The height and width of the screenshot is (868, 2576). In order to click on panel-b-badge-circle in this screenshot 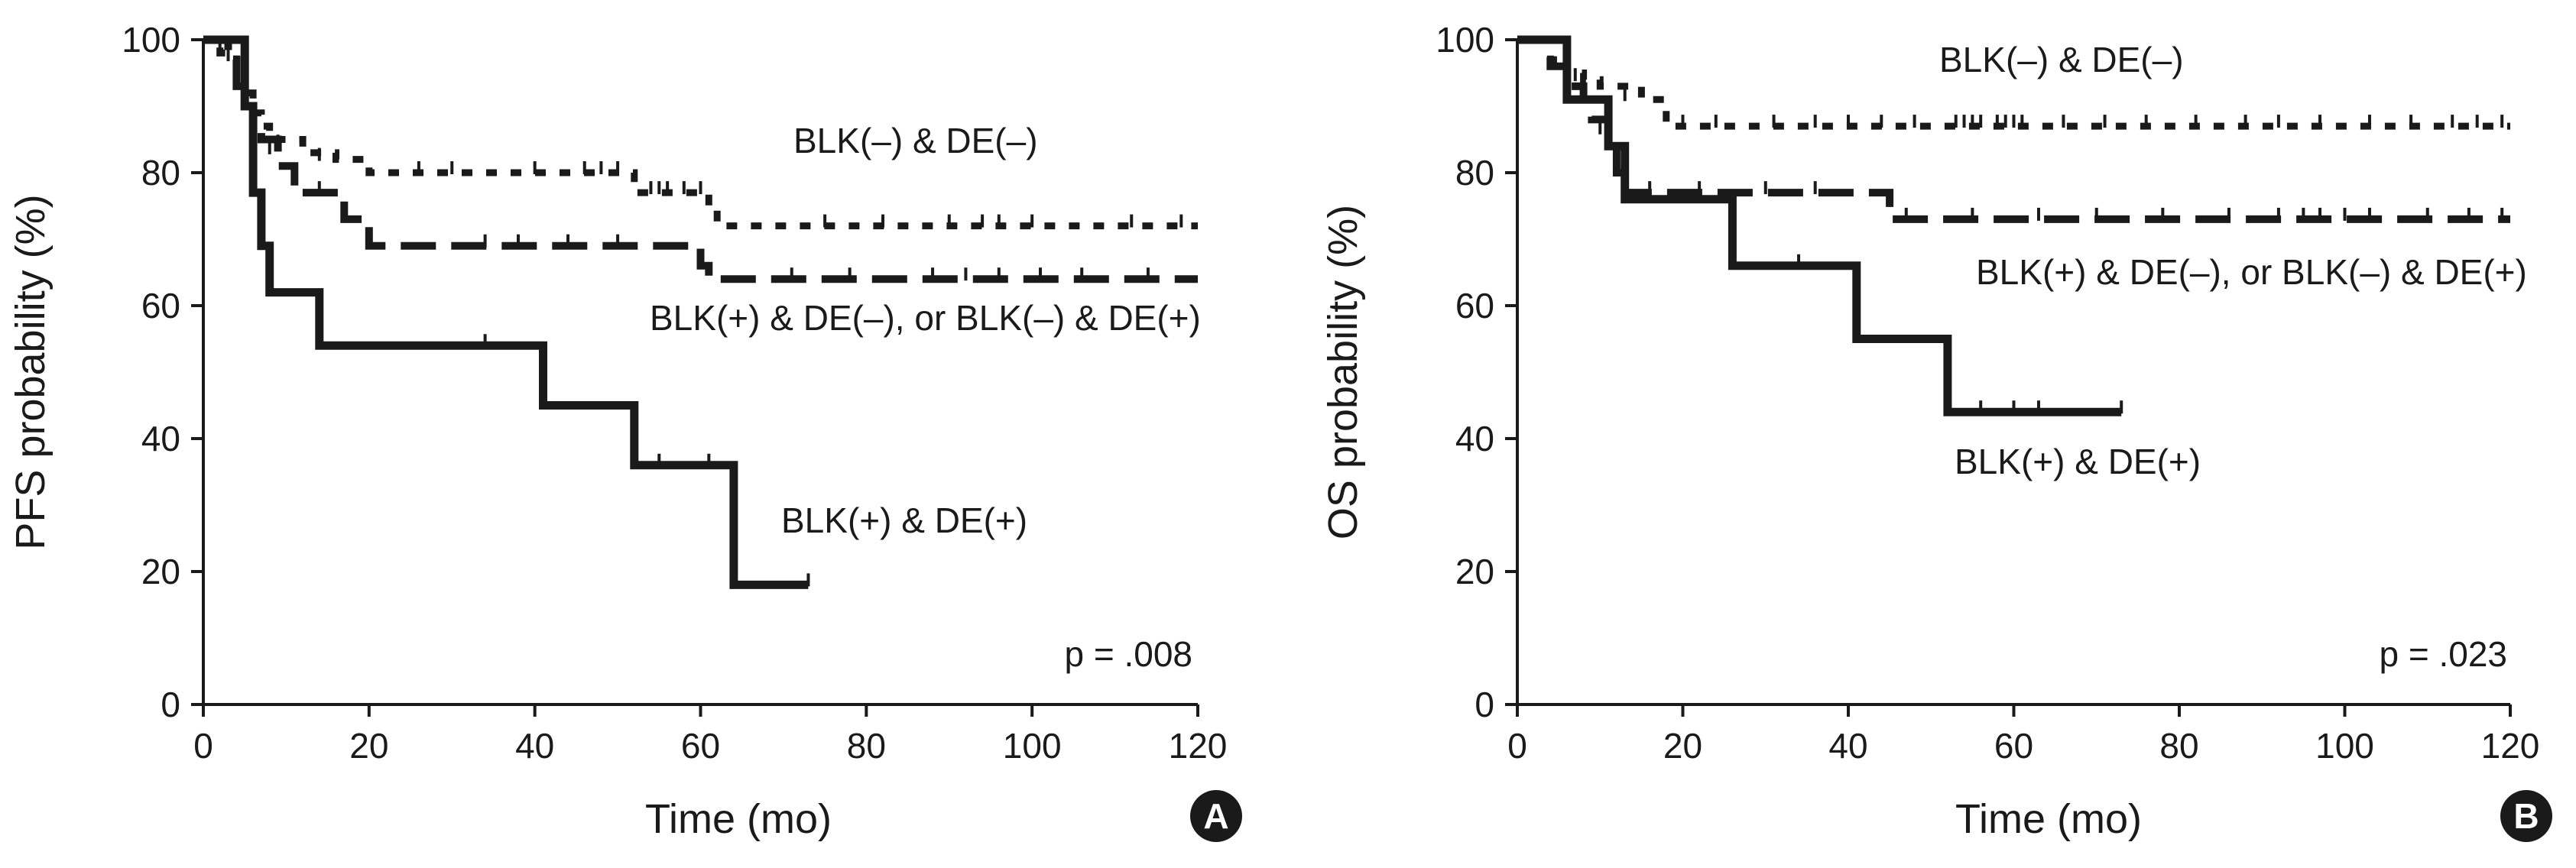, I will do `click(2526, 816)`.